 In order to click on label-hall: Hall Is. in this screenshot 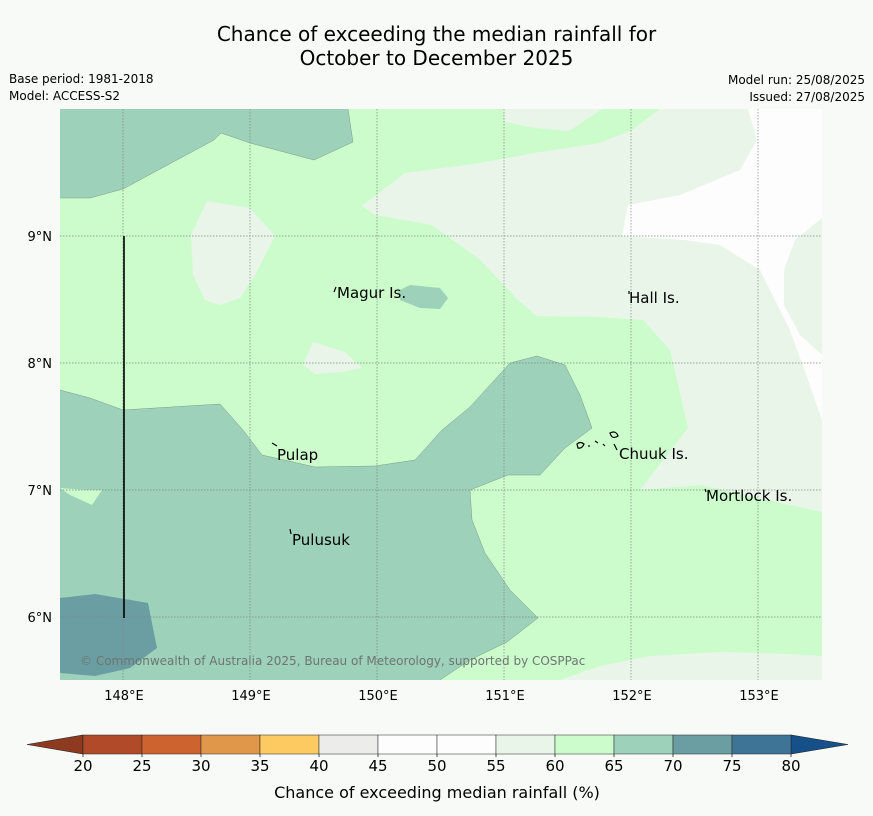, I will do `click(654, 298)`.